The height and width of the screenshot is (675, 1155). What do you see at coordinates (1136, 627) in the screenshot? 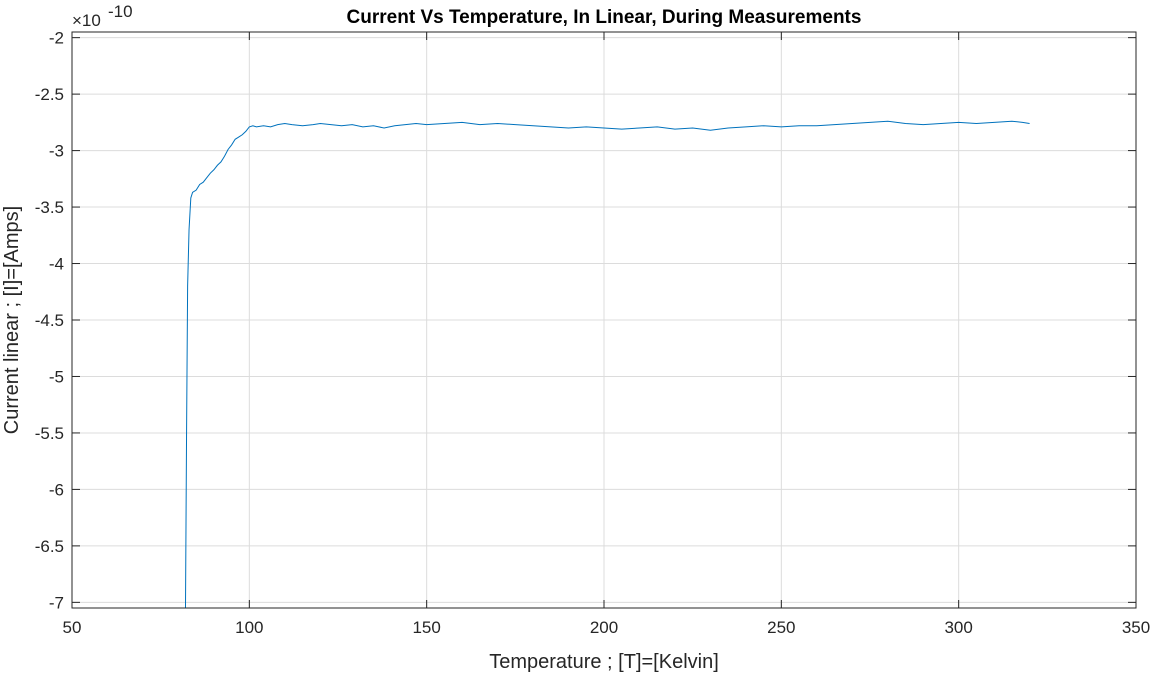
I see `x-tick-label: 350` at bounding box center [1136, 627].